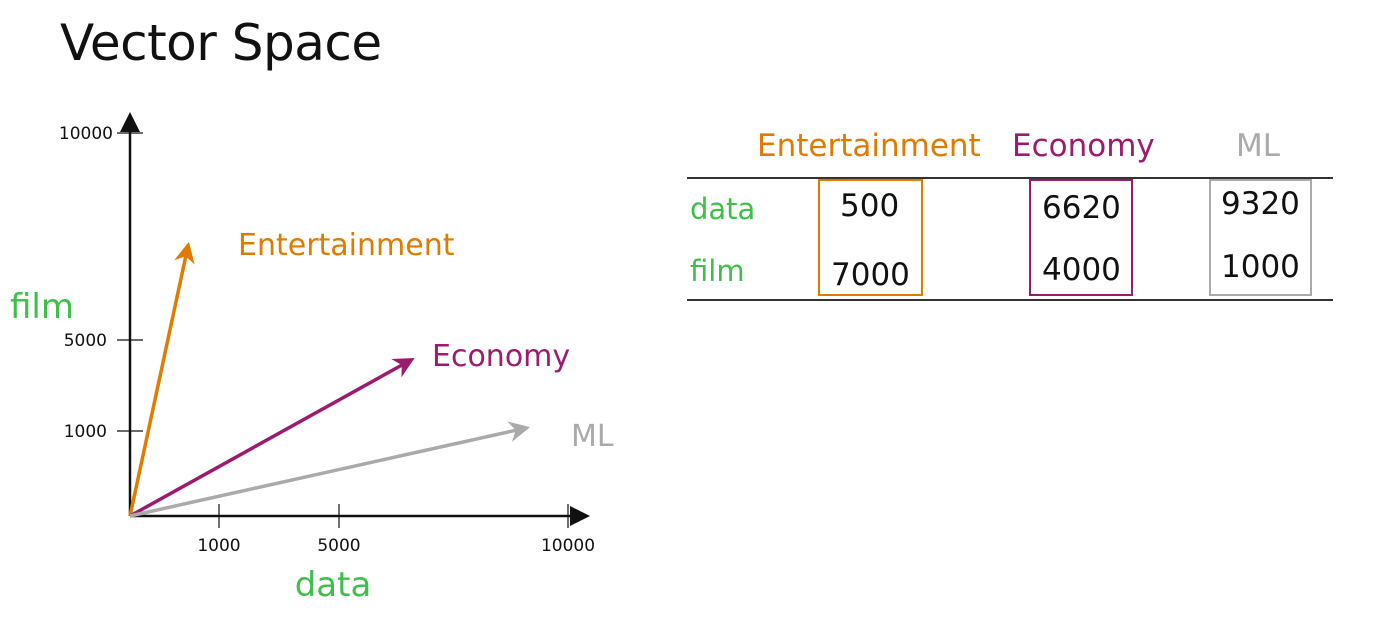  Describe the element at coordinates (568, 546) in the screenshot. I see `x-tick-label: 10000` at that location.